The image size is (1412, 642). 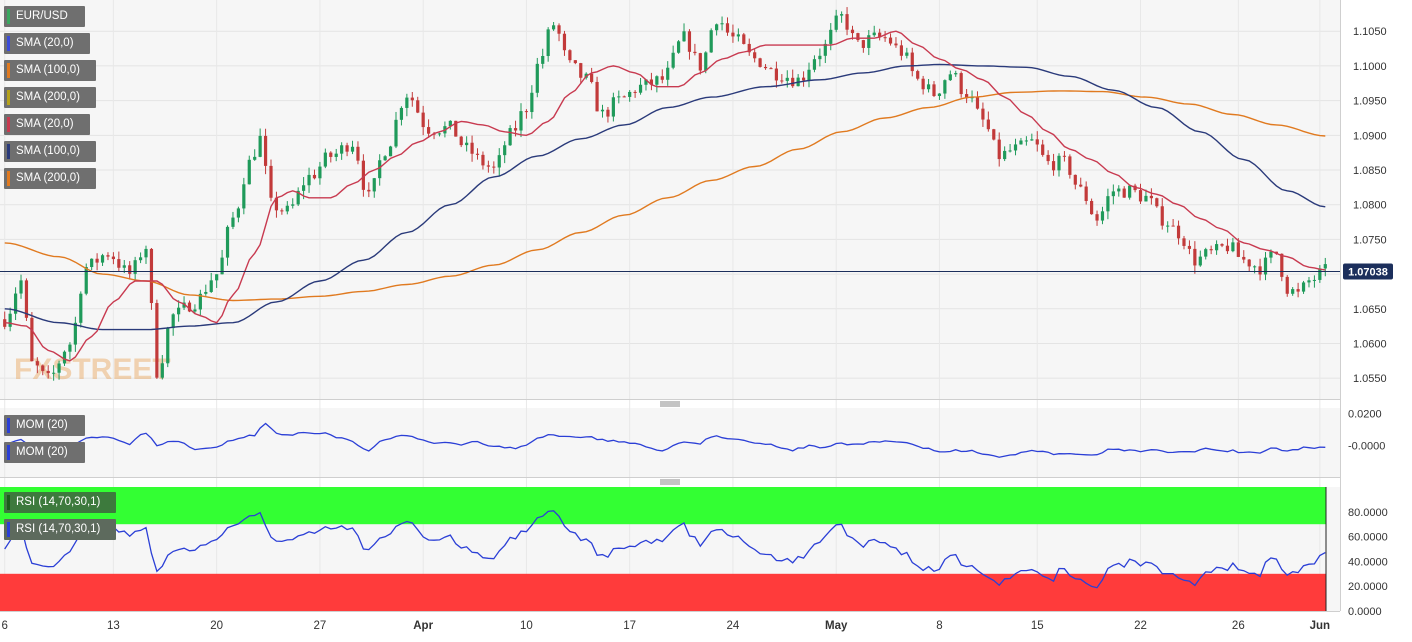 What do you see at coordinates (1370, 310) in the screenshot?
I see `price-tick-label: 1.0650` at bounding box center [1370, 310].